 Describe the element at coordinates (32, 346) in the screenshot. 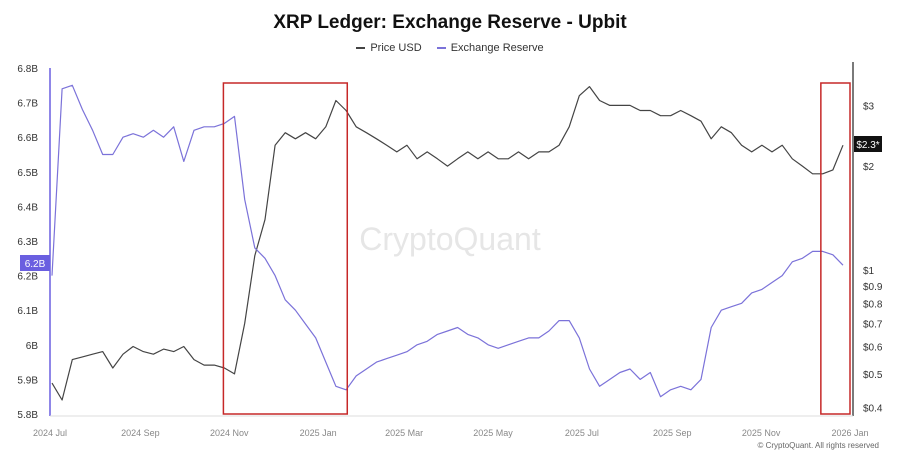

I see `y-left-tick-label: 6B` at that location.